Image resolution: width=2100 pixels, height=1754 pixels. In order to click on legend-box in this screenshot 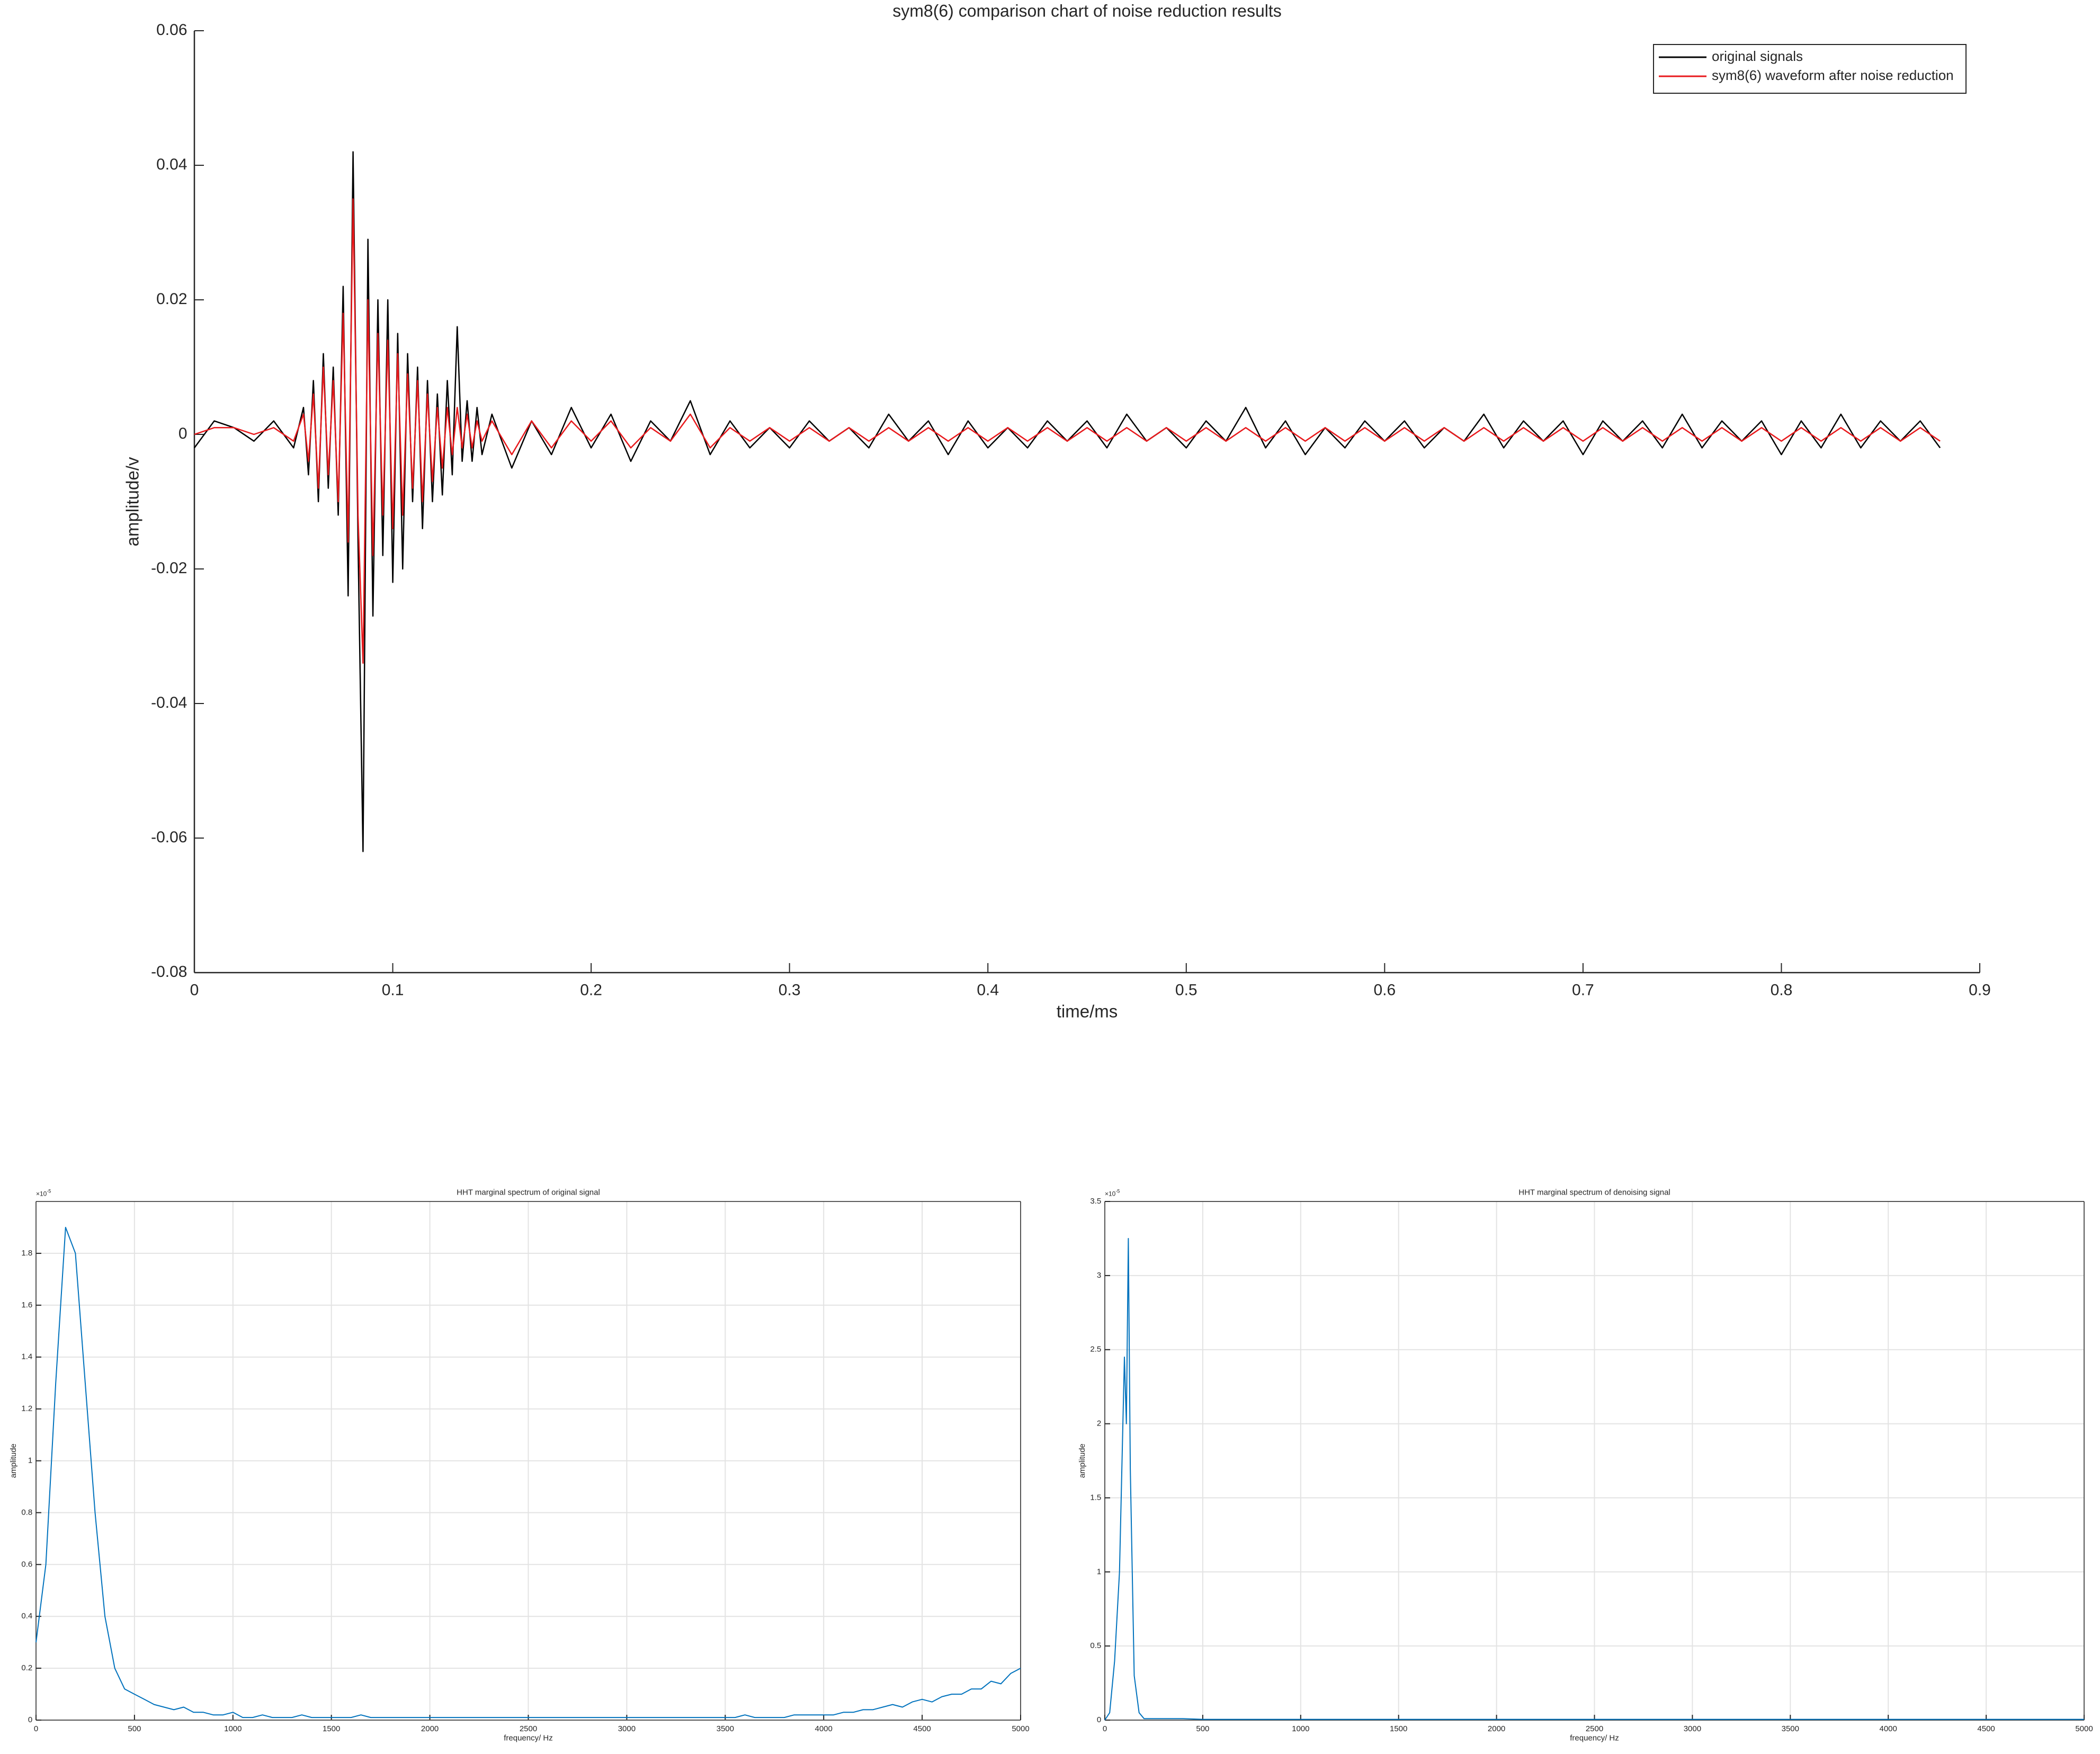, I will do `click(1810, 69)`.